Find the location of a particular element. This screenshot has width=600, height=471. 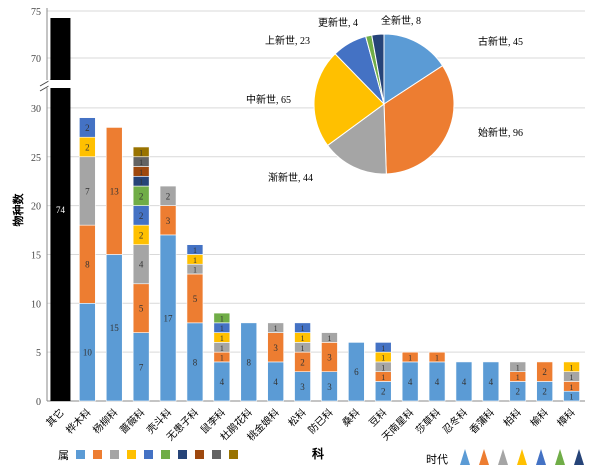

x-axis-title: 科 is located at coordinates (318, 453).